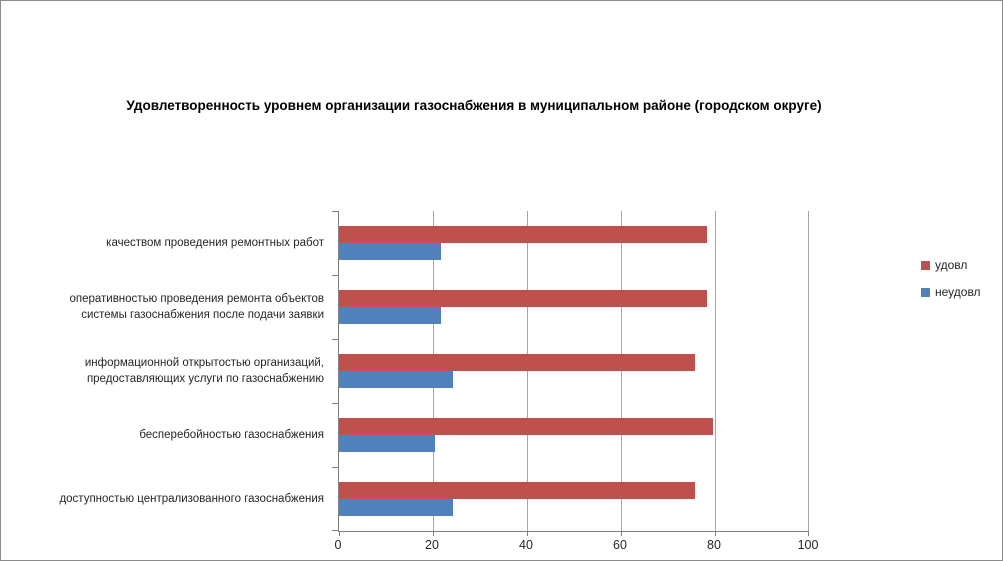 Image resolution: width=1003 pixels, height=561 pixels. I want to click on legend-label: удовл, so click(951, 265).